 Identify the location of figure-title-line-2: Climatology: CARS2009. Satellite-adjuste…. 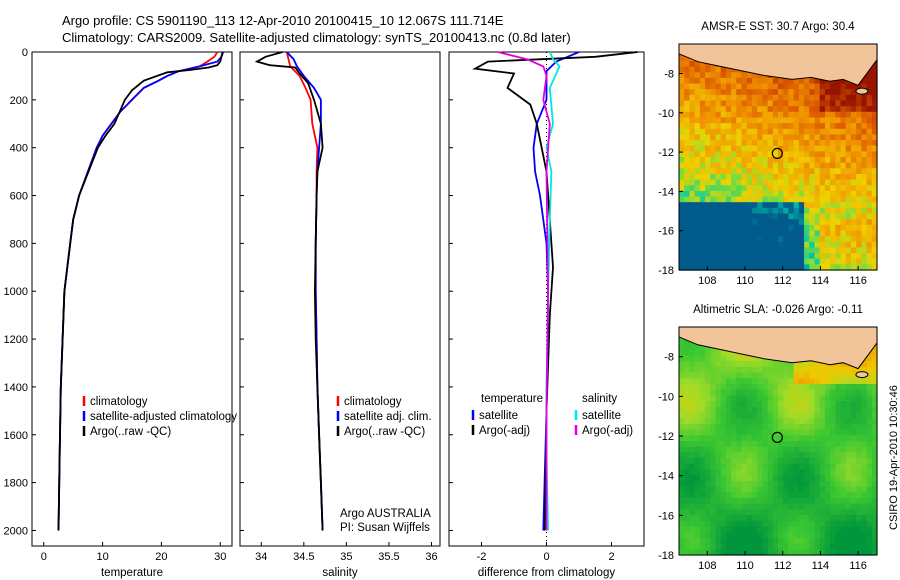
(316, 37).